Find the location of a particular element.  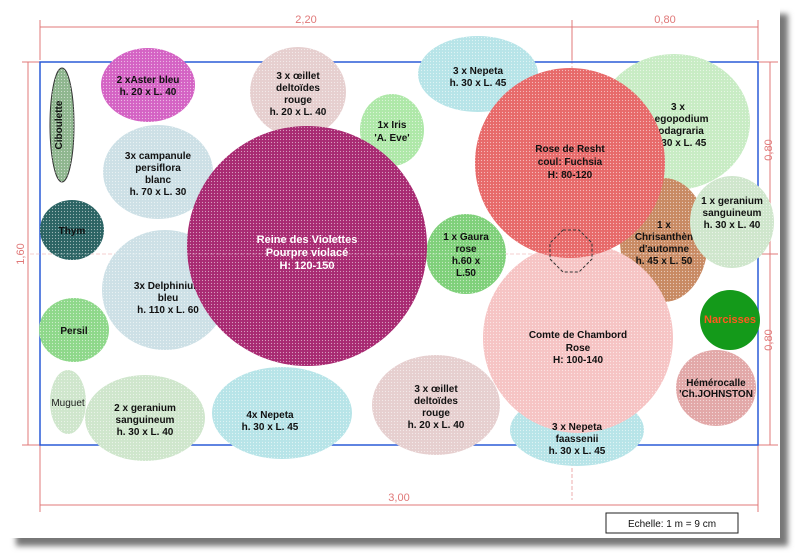

label-gaura-4: L.50 is located at coordinates (466, 273).